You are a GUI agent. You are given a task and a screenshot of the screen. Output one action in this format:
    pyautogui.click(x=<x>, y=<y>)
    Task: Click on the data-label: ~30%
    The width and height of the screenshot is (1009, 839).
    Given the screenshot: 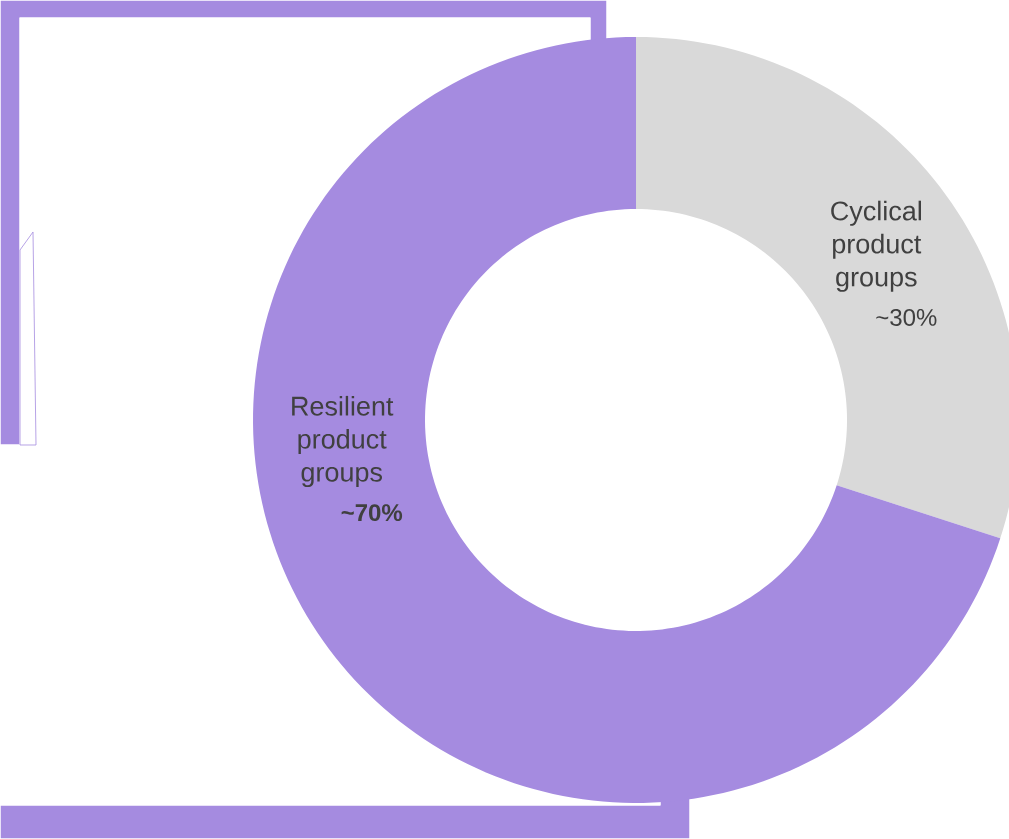 What is the action you would take?
    pyautogui.click(x=906, y=317)
    